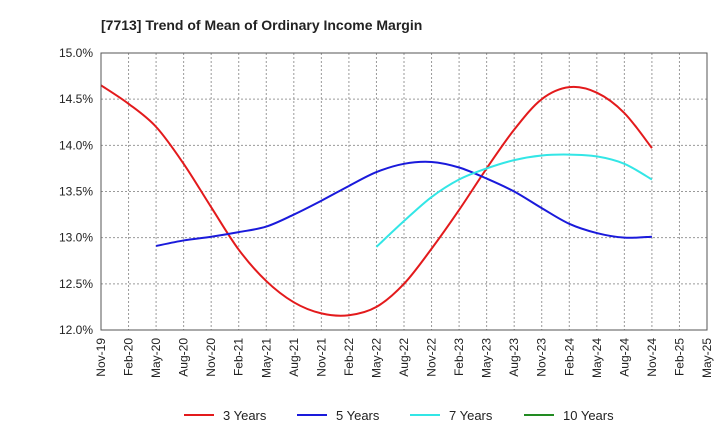  Describe the element at coordinates (101, 357) in the screenshot. I see `x-tick-label: Nov-19` at that location.